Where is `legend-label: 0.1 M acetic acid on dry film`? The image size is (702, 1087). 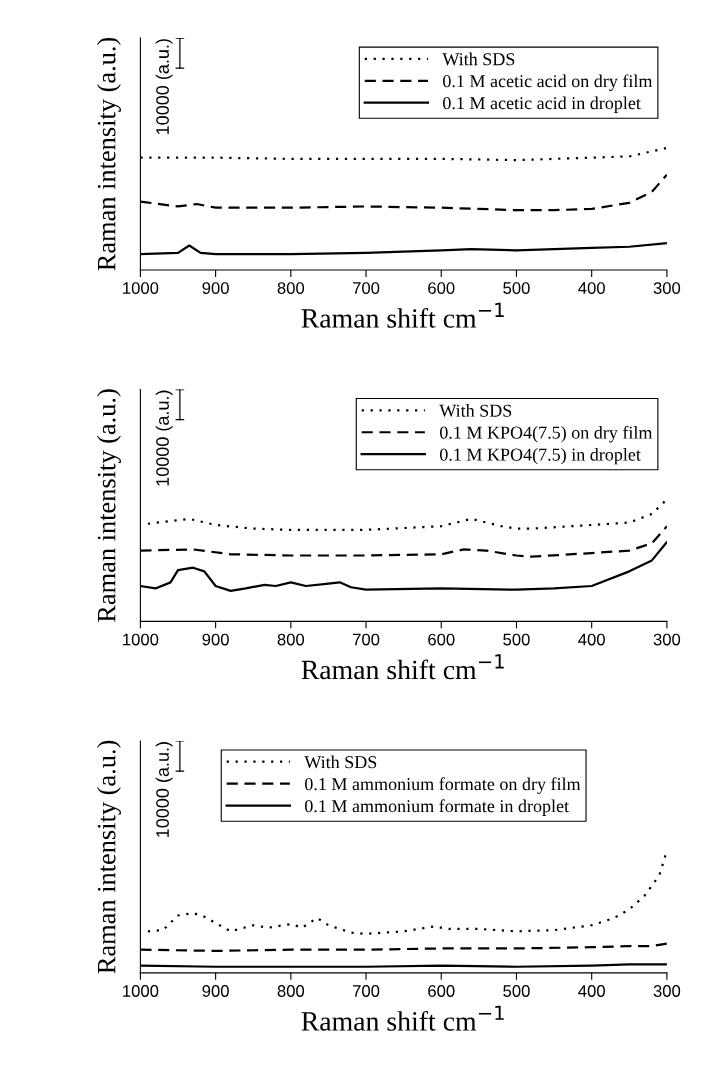 legend-label: 0.1 M acetic acid on dry film is located at coordinates (548, 82).